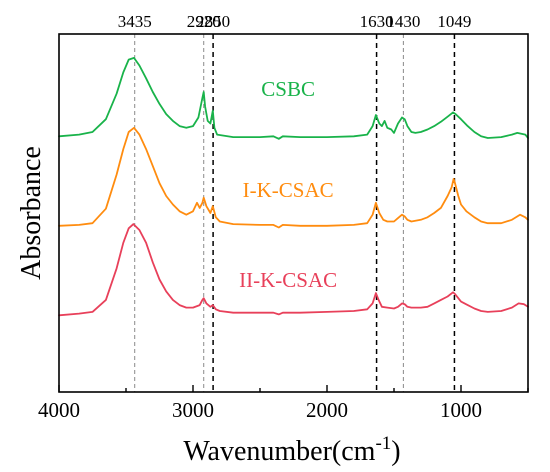 This screenshot has width=550, height=472. Describe the element at coordinates (454, 21) in the screenshot. I see `peak-label-1049: 1049` at that location.